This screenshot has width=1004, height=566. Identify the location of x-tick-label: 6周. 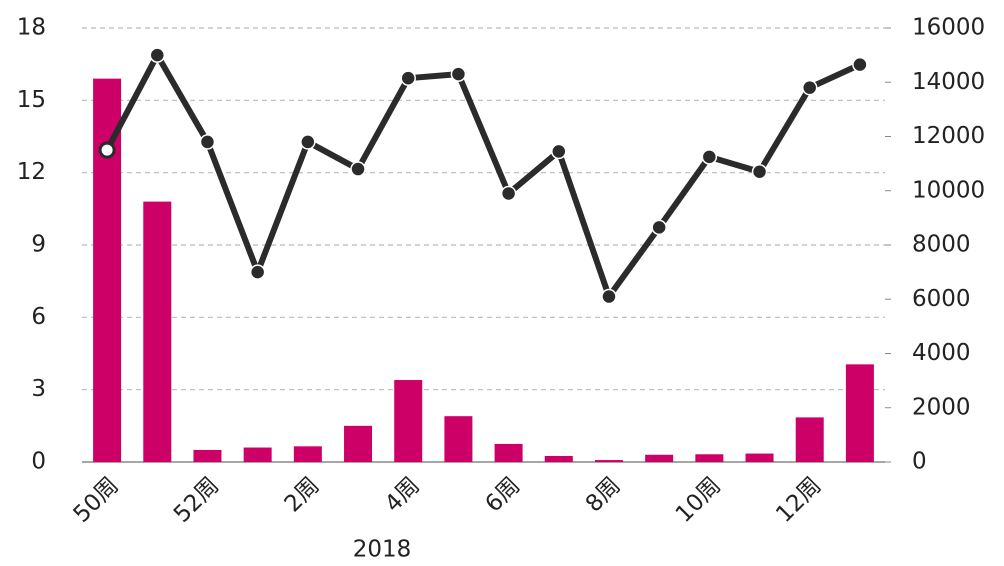
(502, 494).